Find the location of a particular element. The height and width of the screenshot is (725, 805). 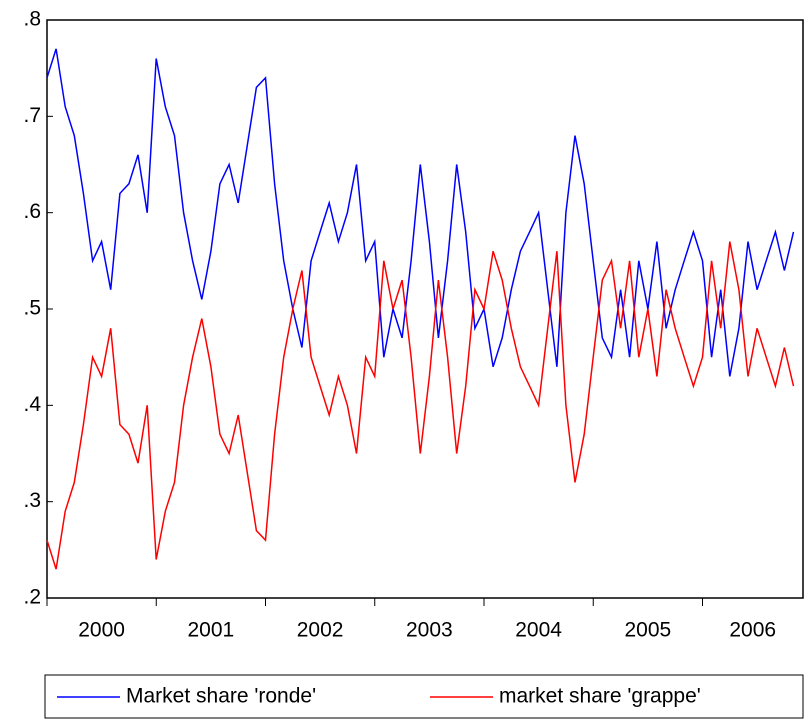

legend-label: market share 'grappe' is located at coordinates (600, 696).